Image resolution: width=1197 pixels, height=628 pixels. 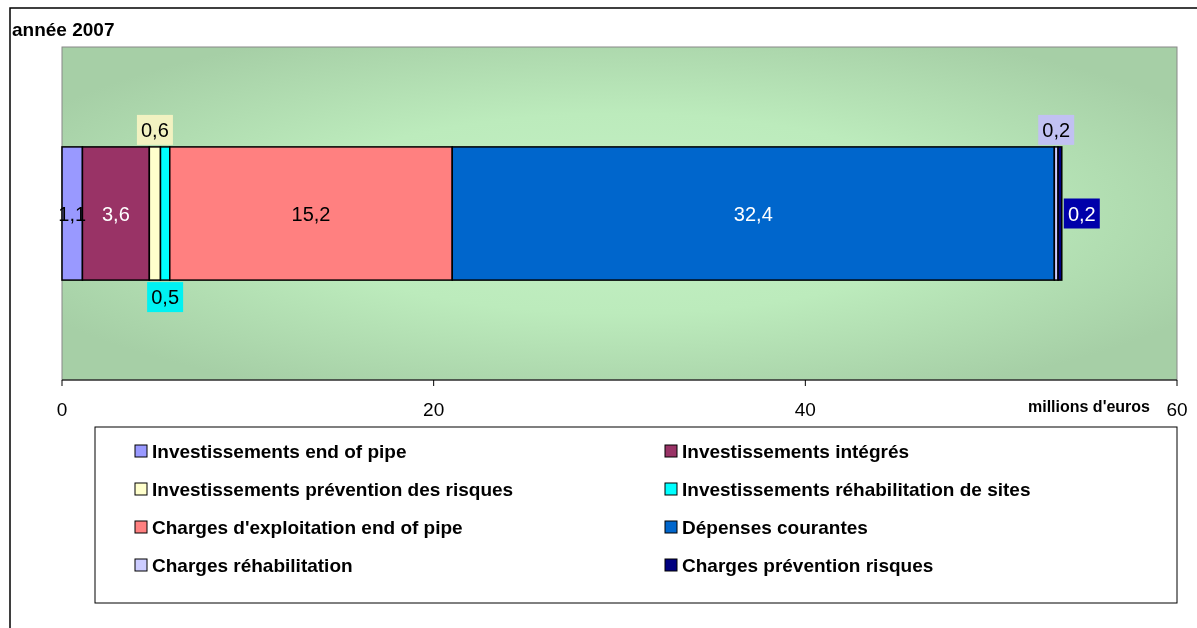 I want to click on data-label: 0,6, so click(x=155, y=129).